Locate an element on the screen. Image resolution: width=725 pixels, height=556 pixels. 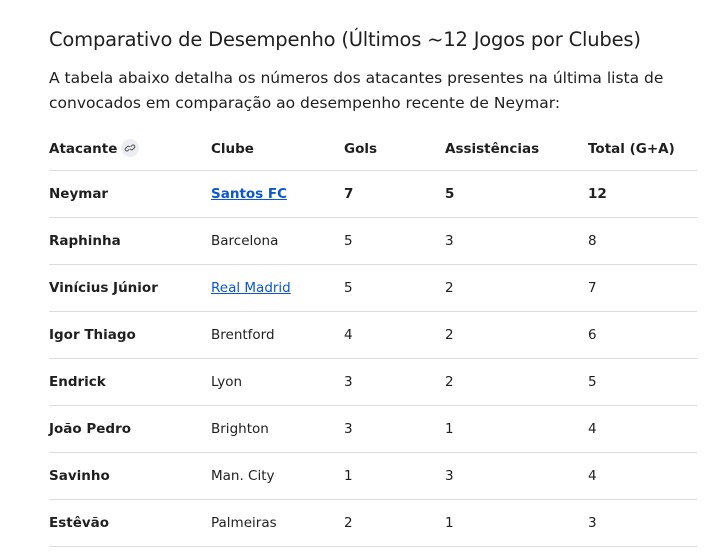
table-cell: Endrick is located at coordinates (130, 382).